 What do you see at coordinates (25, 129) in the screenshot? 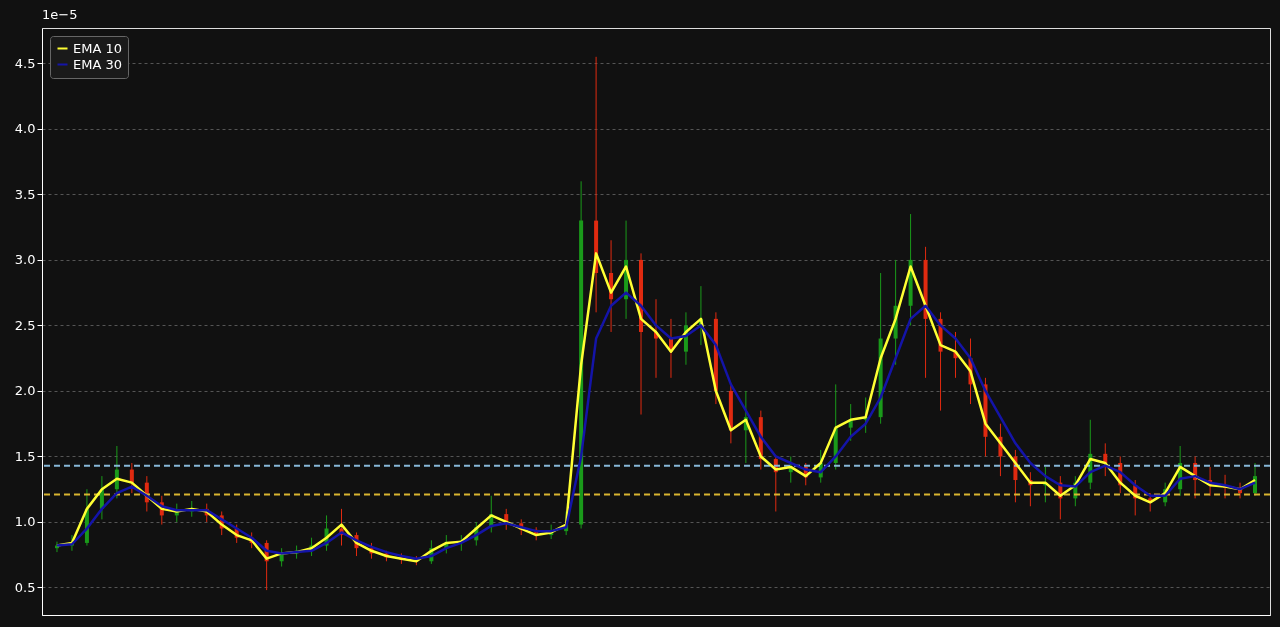
I see `y-tick-label: 4.0` at bounding box center [25, 129].